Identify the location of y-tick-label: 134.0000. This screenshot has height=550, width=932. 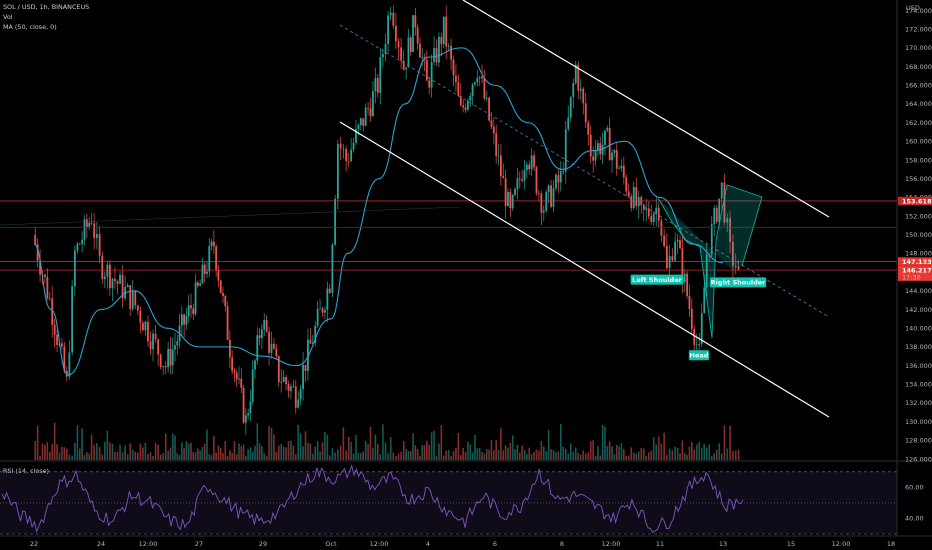
(918, 385).